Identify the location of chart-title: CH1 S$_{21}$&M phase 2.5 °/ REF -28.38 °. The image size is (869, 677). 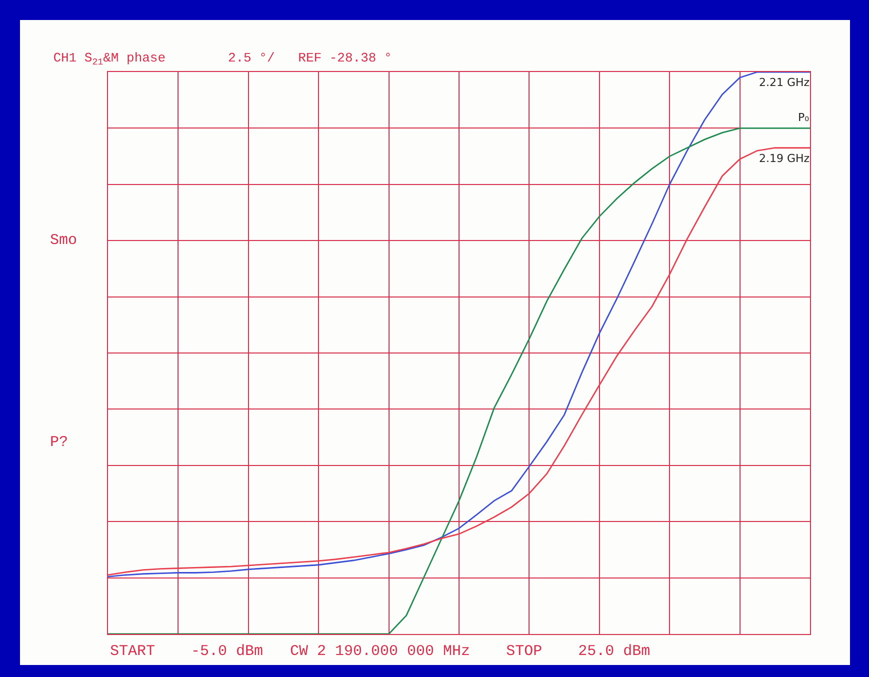
(222, 59).